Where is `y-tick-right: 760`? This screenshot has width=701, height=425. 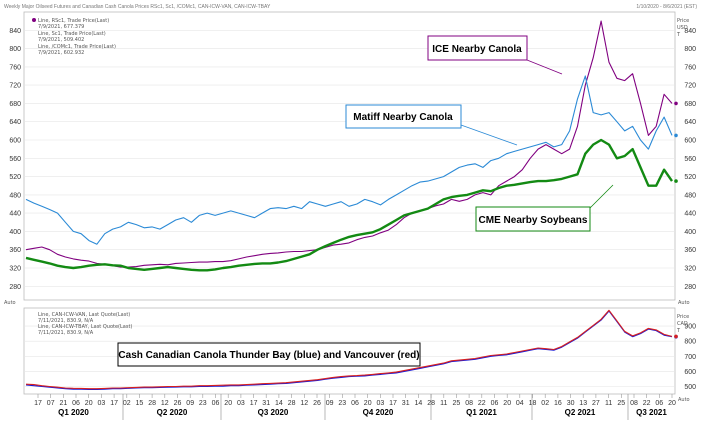 y-tick-right: 760 is located at coordinates (690, 67).